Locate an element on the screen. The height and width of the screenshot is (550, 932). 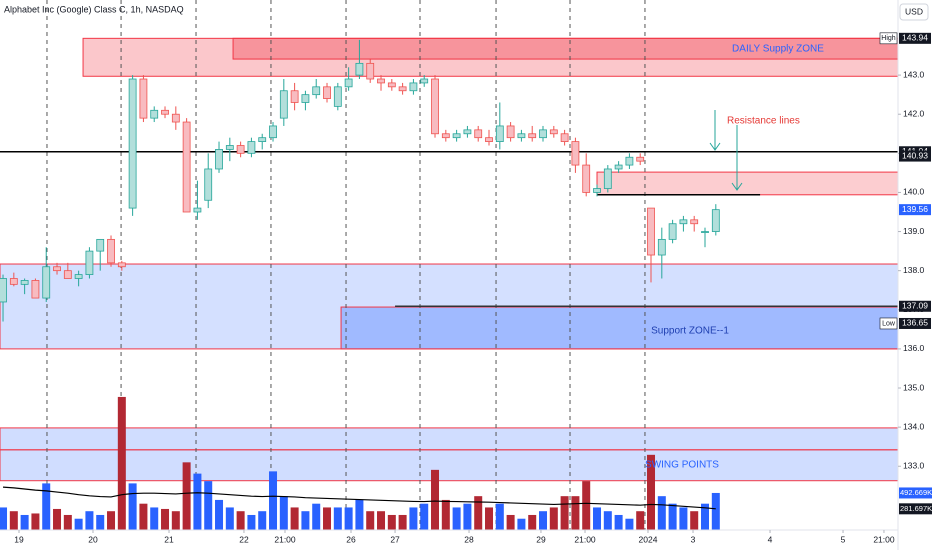
y-tick-label: 143.0 is located at coordinates (914, 74).